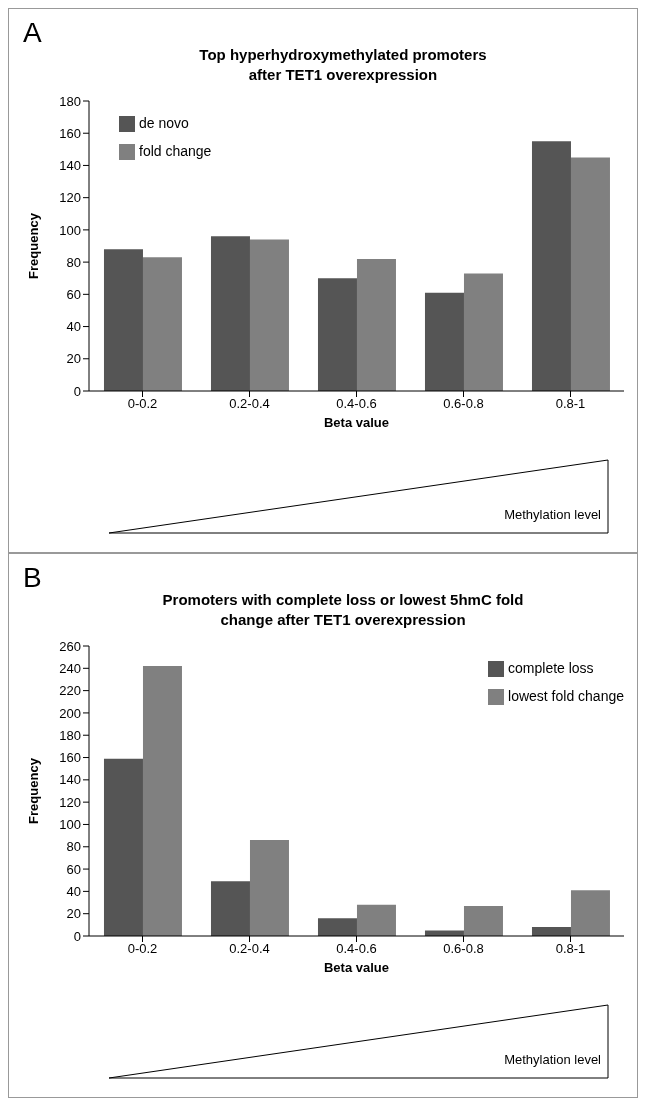  What do you see at coordinates (32, 33) in the screenshot?
I see `text: A` at bounding box center [32, 33].